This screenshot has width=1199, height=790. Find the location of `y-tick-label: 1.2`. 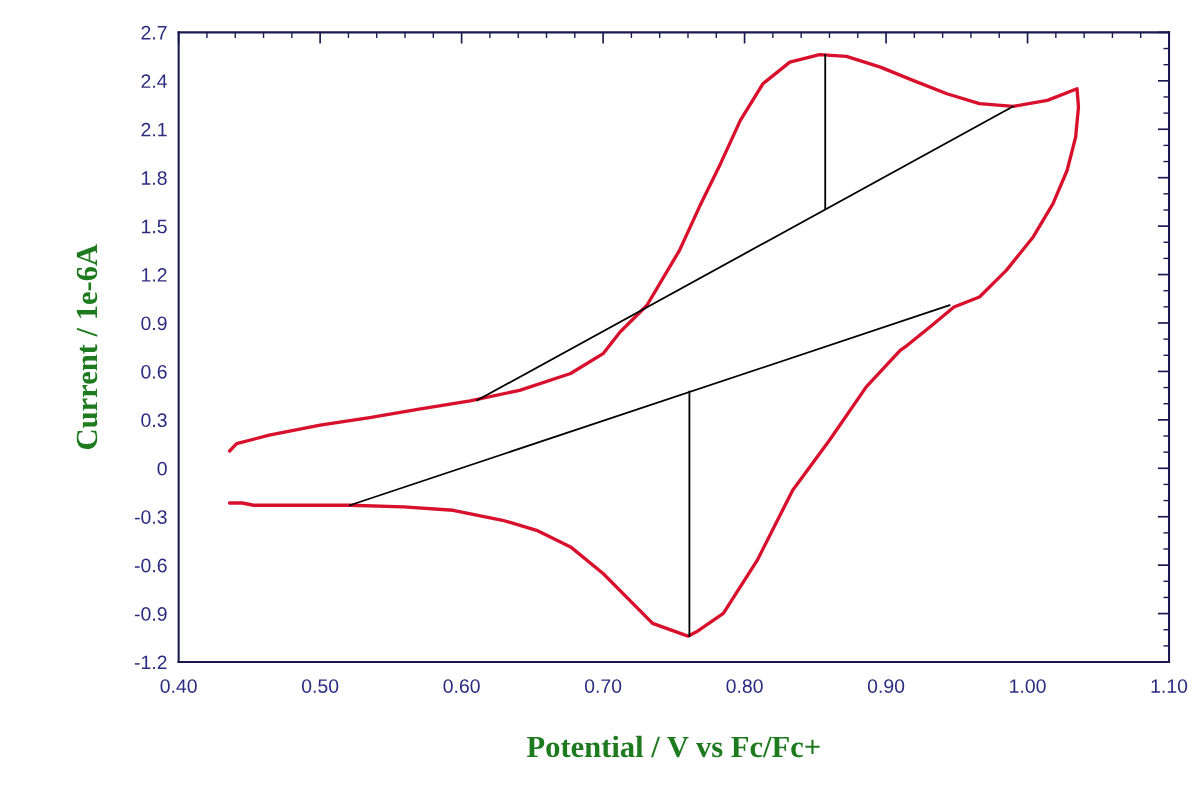

y-tick-label: 1.2 is located at coordinates (154, 275).